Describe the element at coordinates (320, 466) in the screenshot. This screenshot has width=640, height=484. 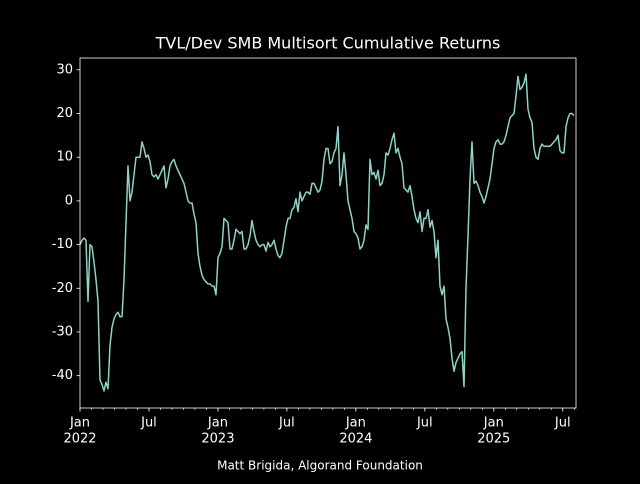
I see `footer-caption: Matt Brigida, Algorand Foundation` at that location.